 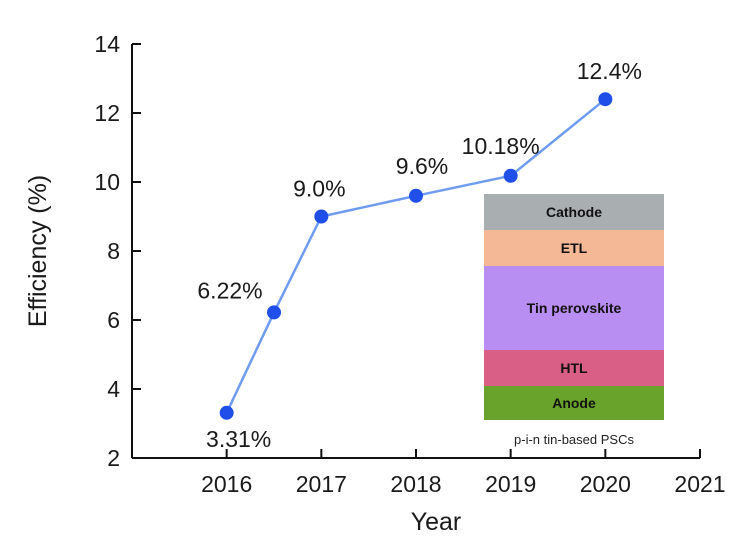 I want to click on data-label: 12.4%, so click(x=609, y=71).